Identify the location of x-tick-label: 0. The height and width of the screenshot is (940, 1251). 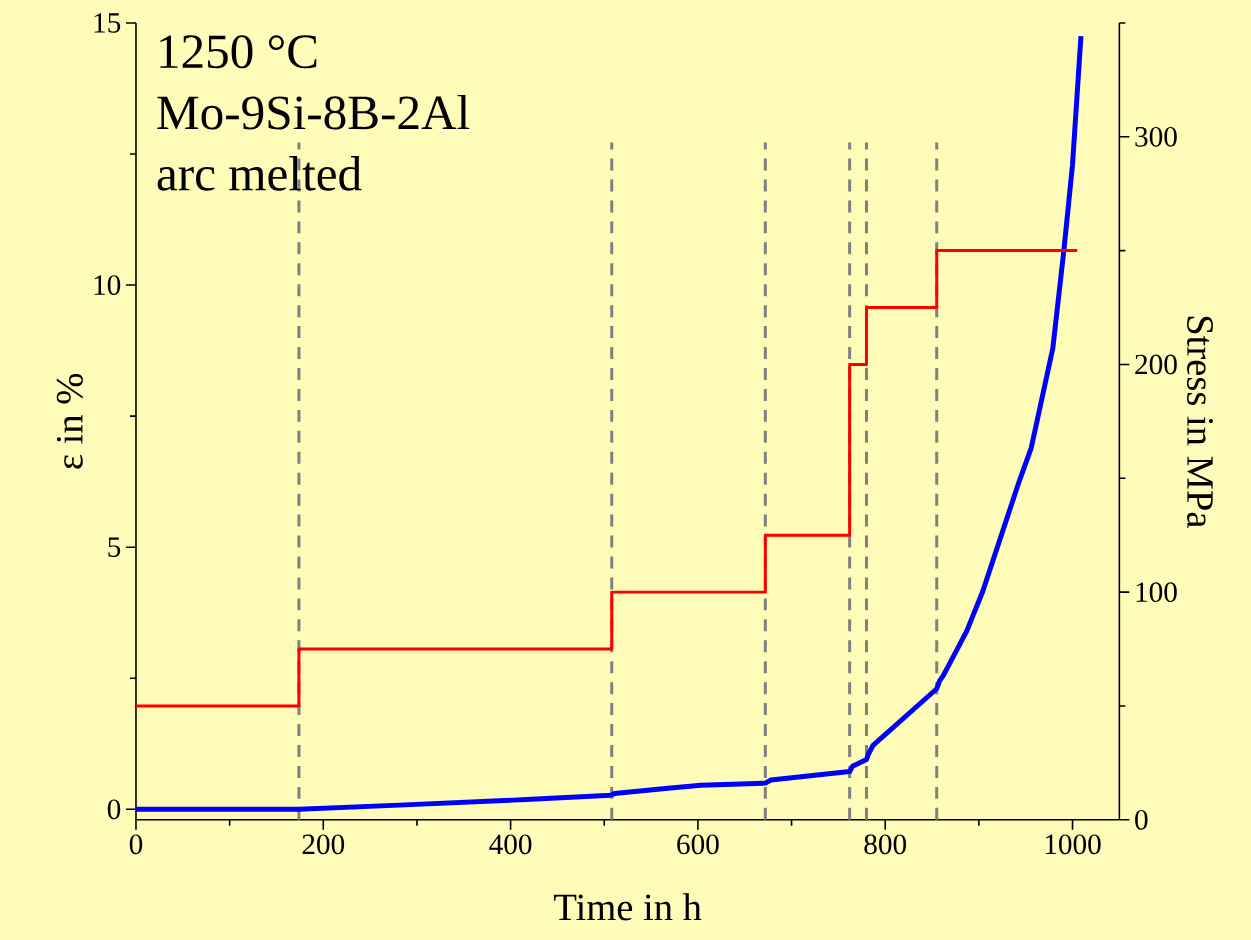
(136, 844).